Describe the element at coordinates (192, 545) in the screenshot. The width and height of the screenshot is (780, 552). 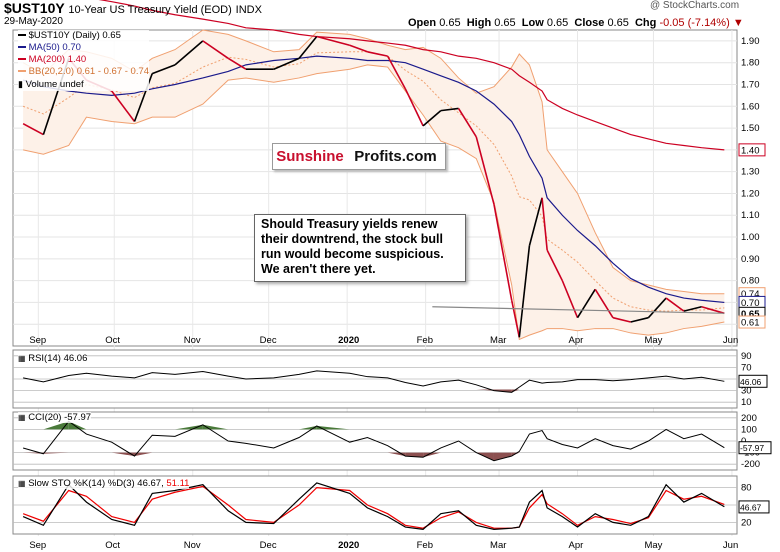
I see `bottom-x-tick-label: Nov` at that location.